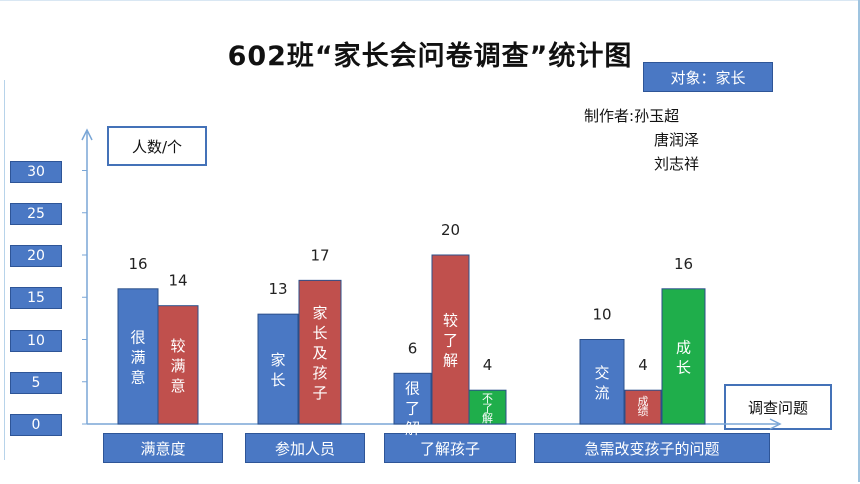 This screenshot has width=860, height=484. I want to click on y-tick-label: 30, so click(36, 171).